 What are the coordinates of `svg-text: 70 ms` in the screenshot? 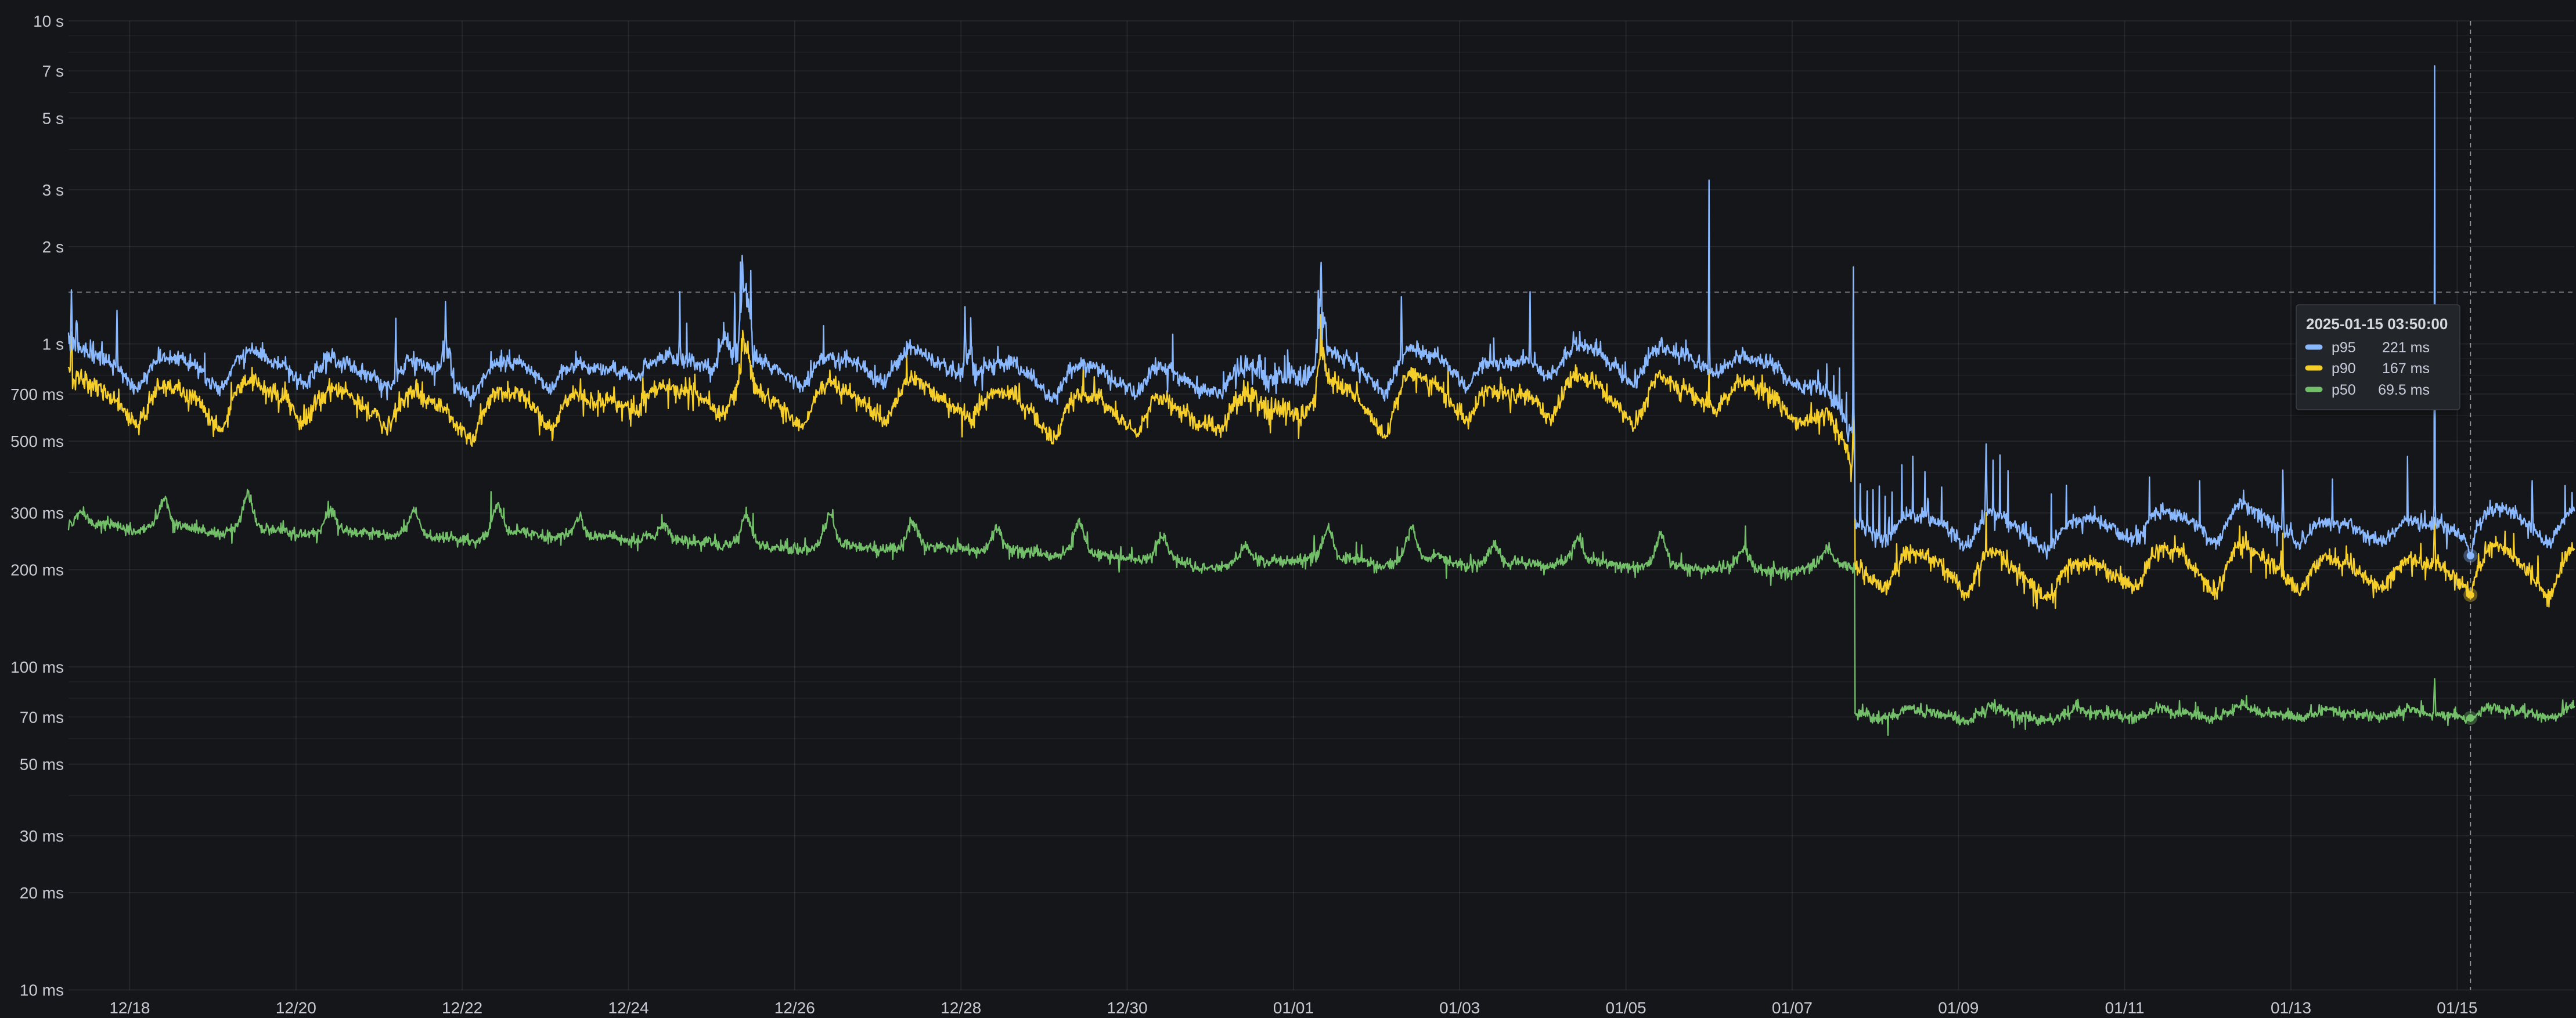 It's located at (42, 717).